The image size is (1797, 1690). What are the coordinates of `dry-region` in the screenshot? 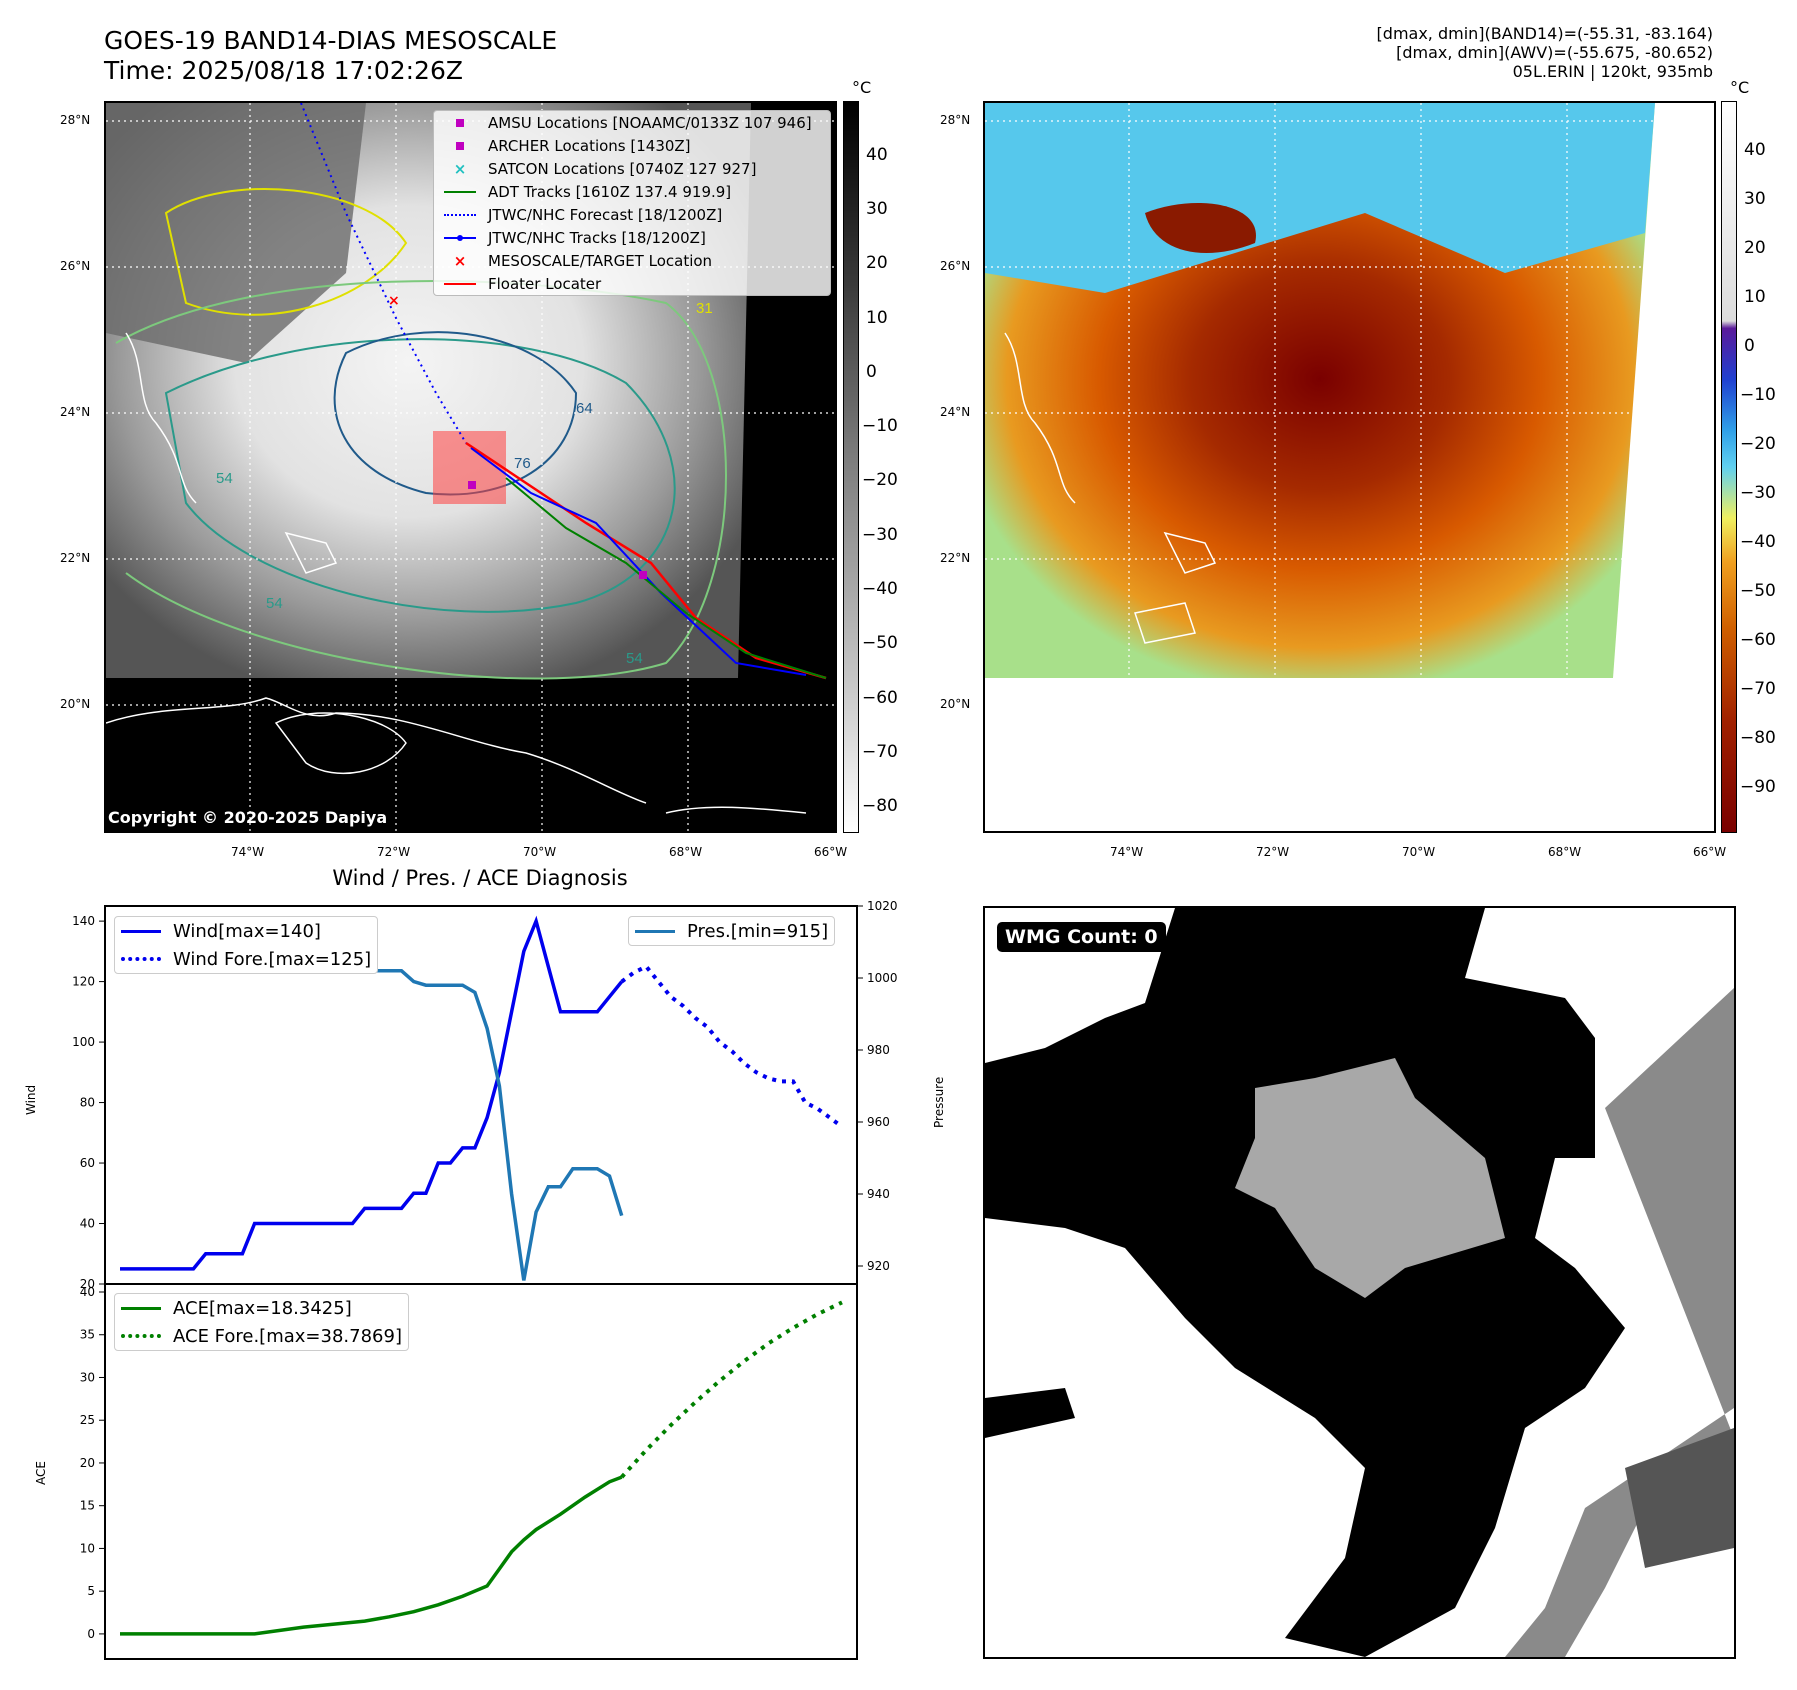 It's located at (236, 233).